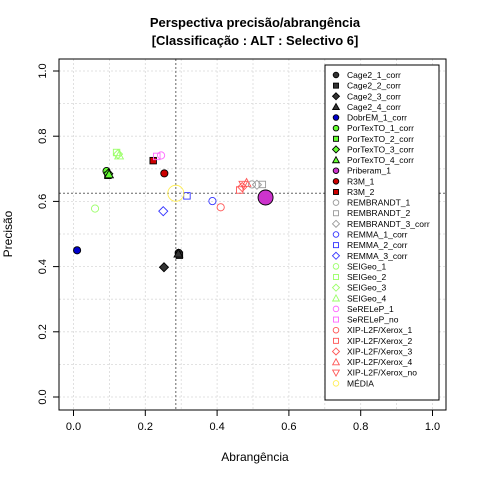  What do you see at coordinates (216, 427) in the screenshot?
I see `x-tick-label: 0.4` at bounding box center [216, 427].